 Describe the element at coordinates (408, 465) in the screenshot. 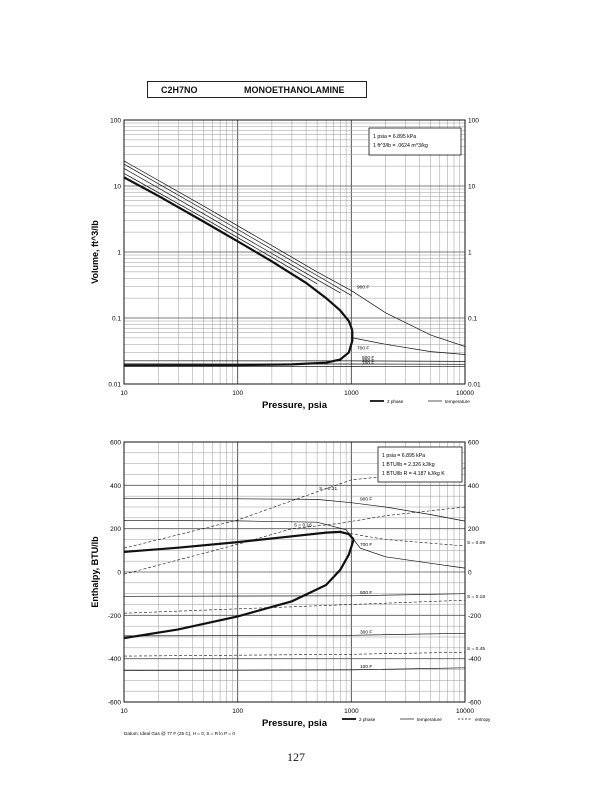

I see `conversion-note-line: 1 BTU/lb = 2.326 kJ/kg` at that location.